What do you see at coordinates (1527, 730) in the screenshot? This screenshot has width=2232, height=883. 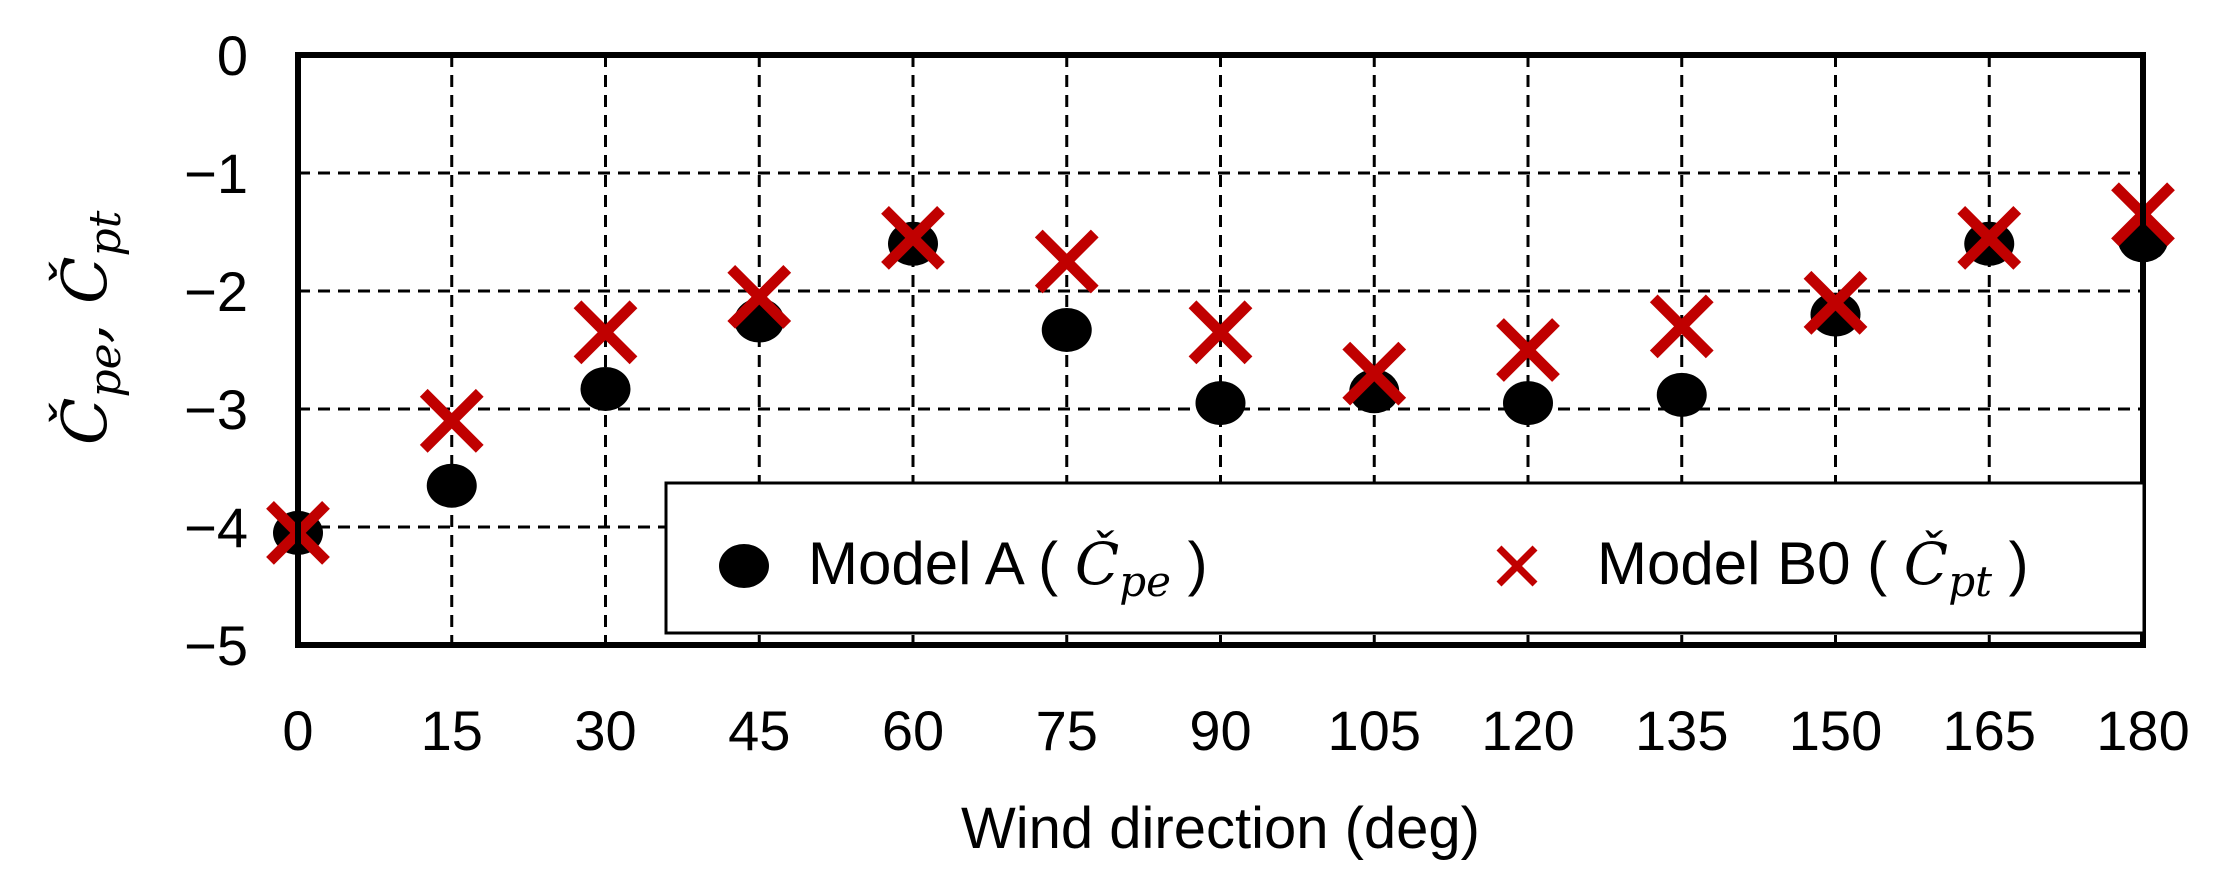 I see `x-tick-label: 120` at bounding box center [1527, 730].